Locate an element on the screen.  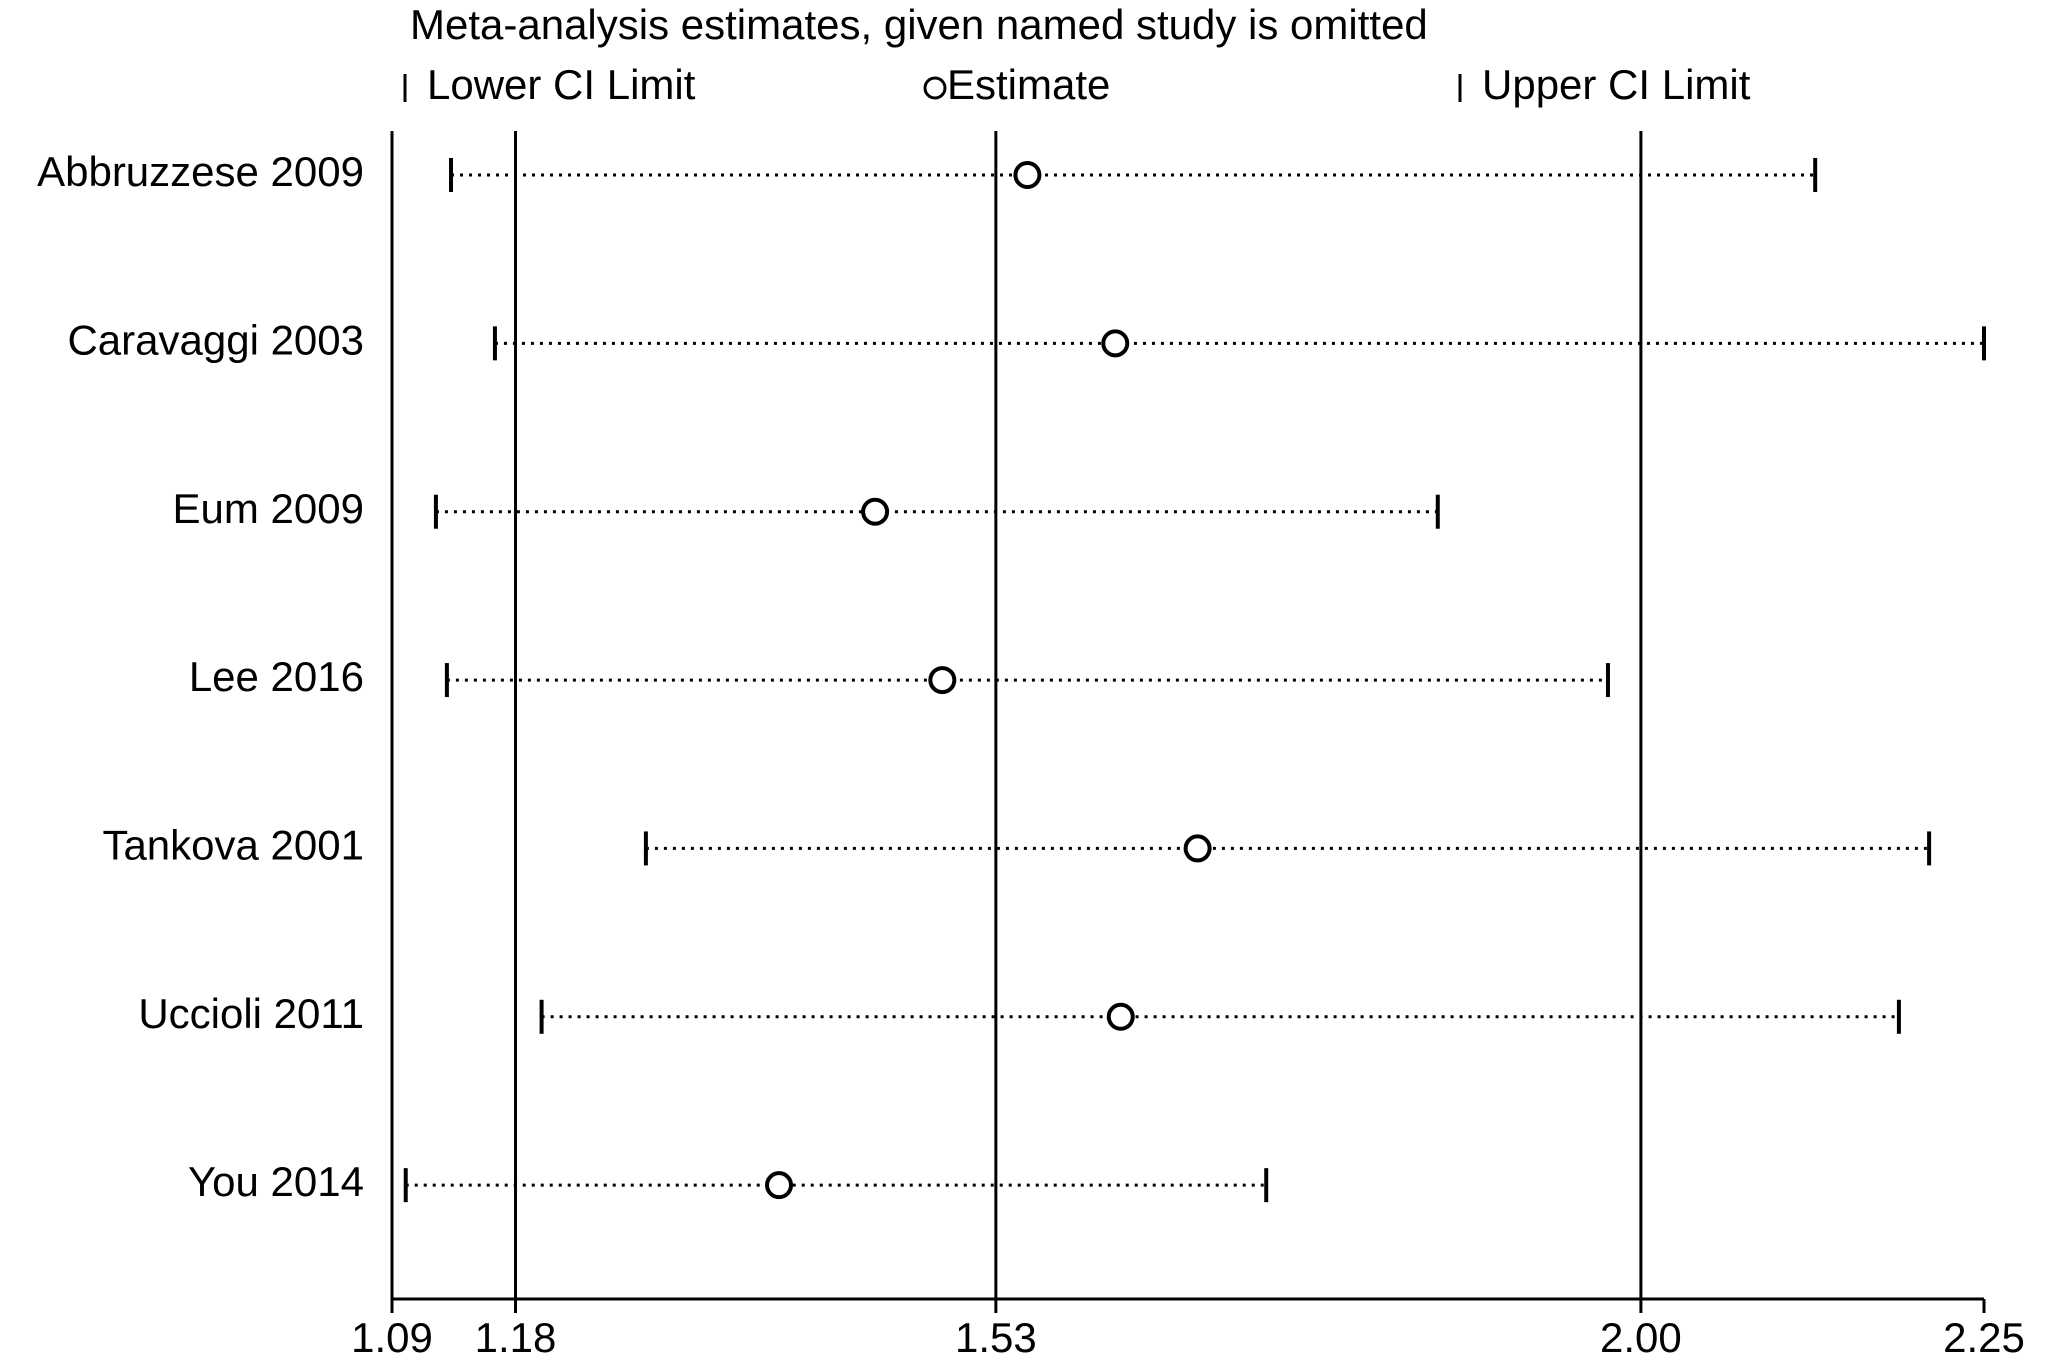
legend-label: Lower CI Limit is located at coordinates (561, 84).